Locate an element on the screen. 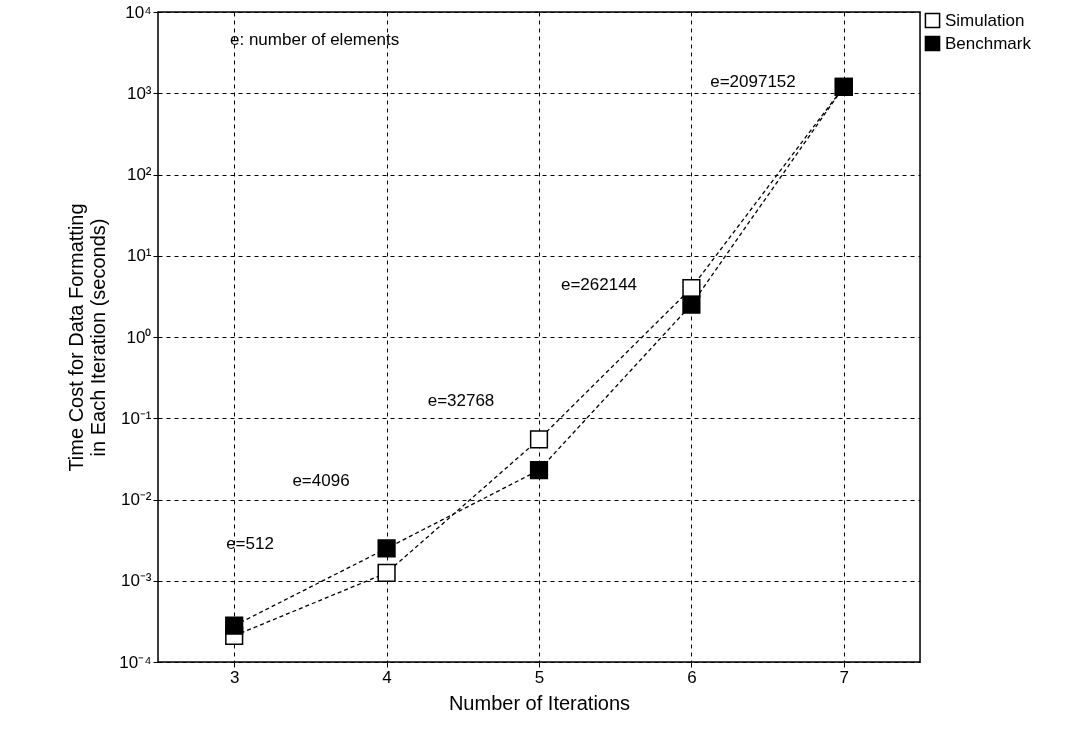 This screenshot has height=740, width=1083. y-tick-label: 10⁻¹ is located at coordinates (136, 418).